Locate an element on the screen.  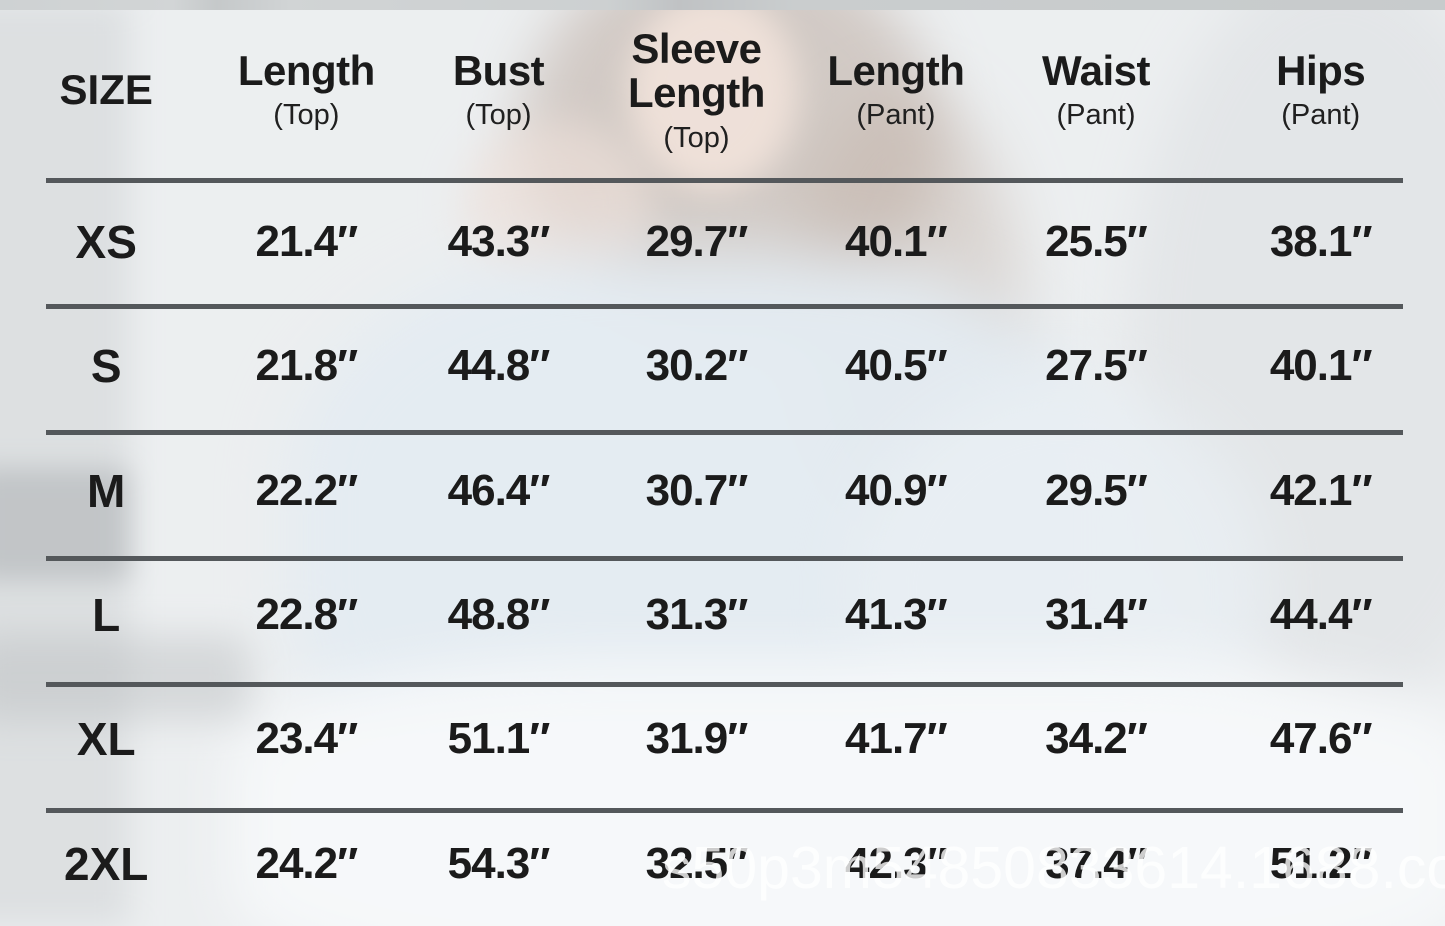
watermark-text: s50p3m54850833614.1688.com is located at coordinates (1053, 868).